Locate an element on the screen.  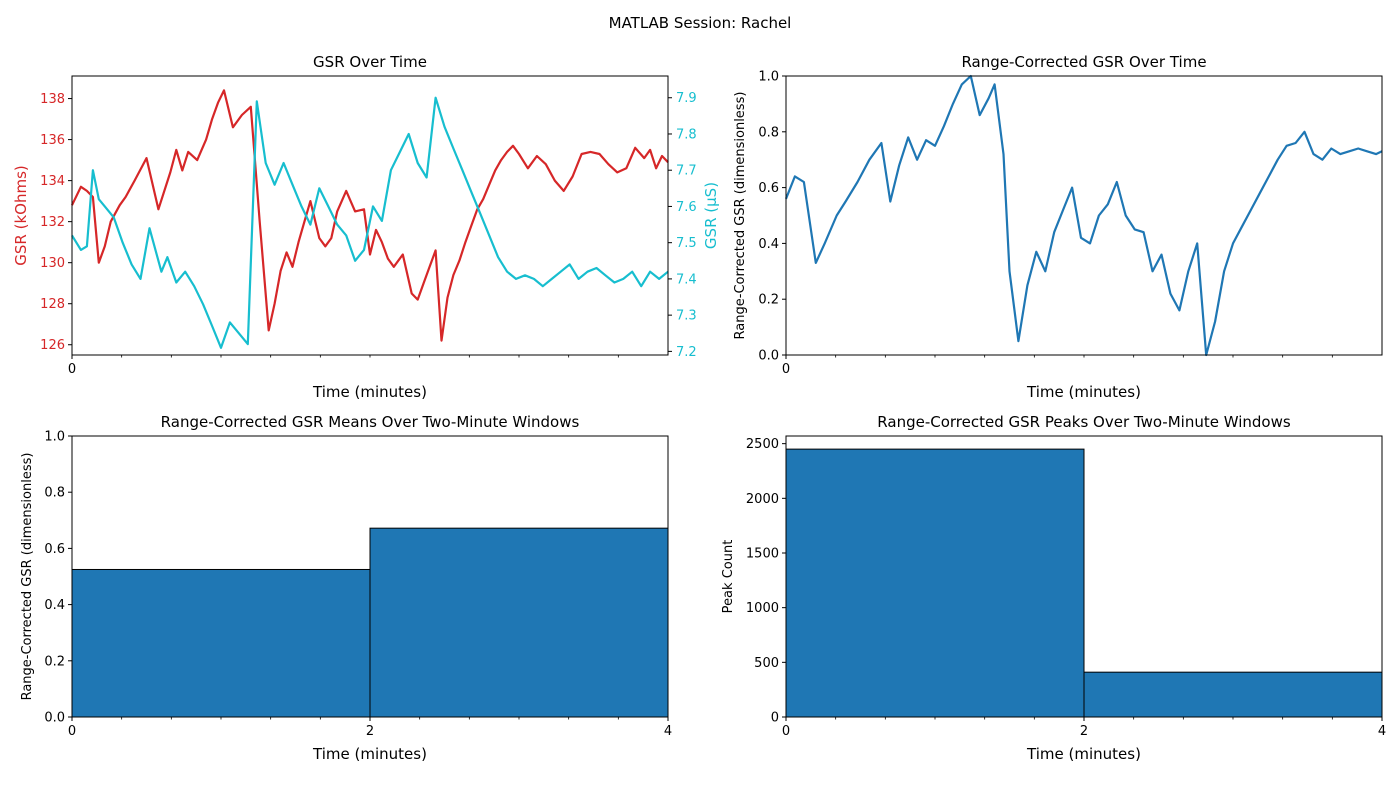
y-axis-label: GSR (kOhms) is located at coordinates (21, 215).